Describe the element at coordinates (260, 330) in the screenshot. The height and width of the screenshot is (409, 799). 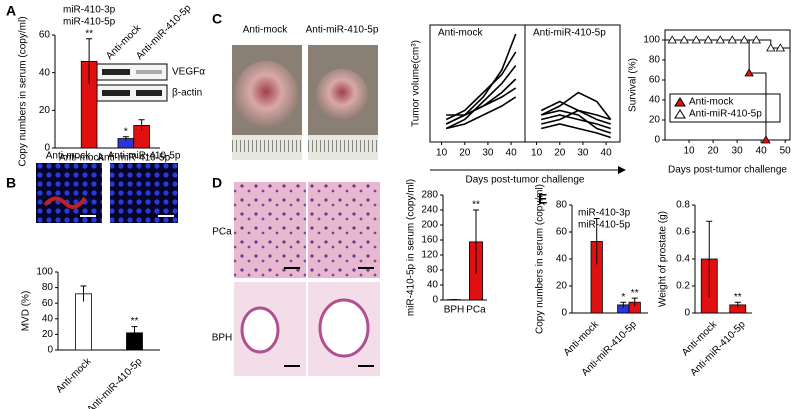
I see `gland` at that location.